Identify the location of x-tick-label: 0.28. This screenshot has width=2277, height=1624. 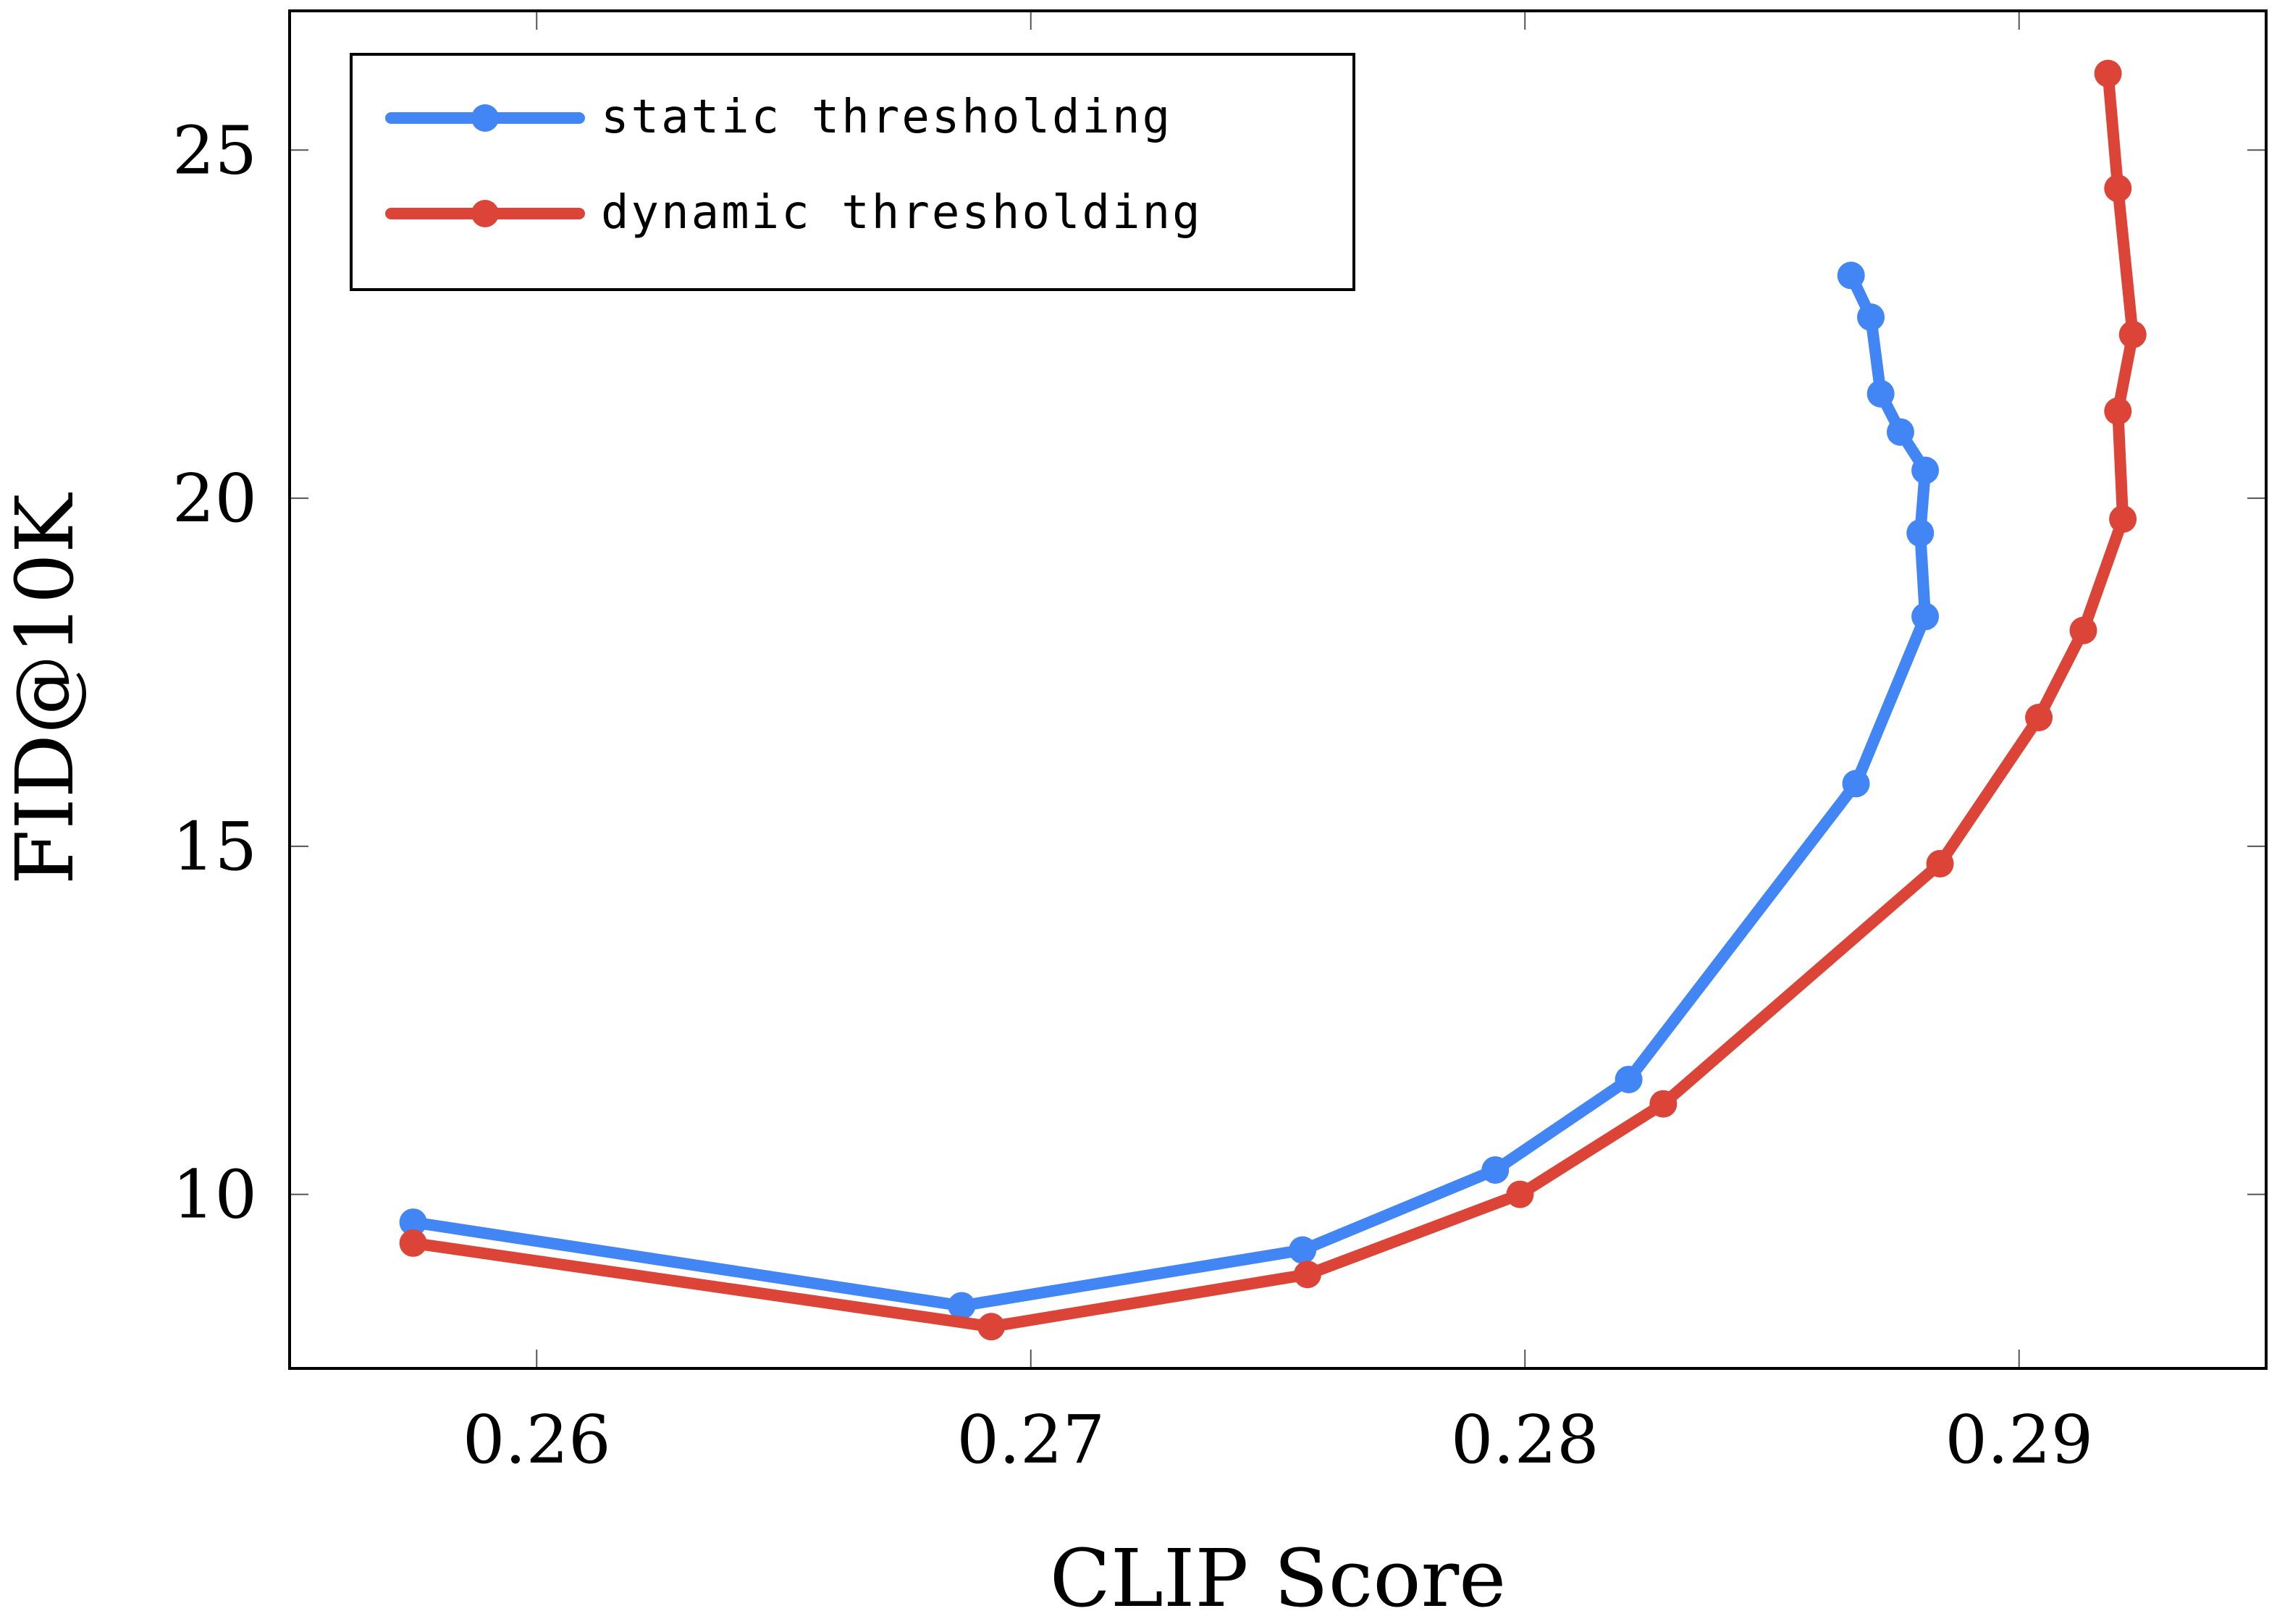
(1525, 1439).